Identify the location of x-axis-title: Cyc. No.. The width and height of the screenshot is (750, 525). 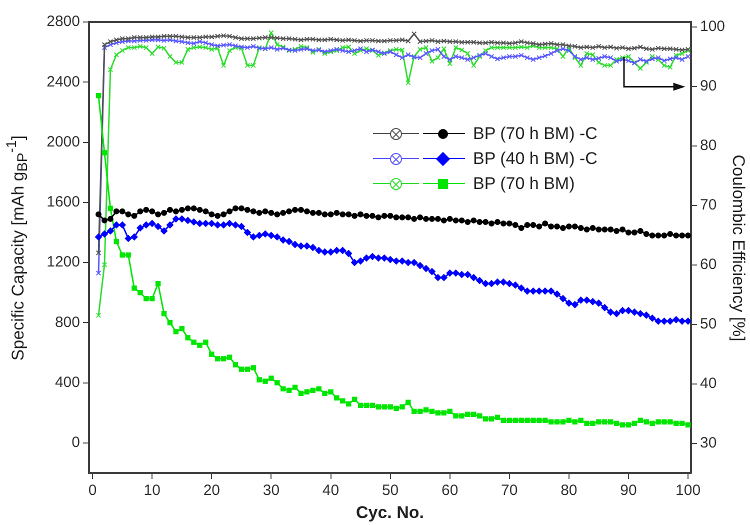
(390, 513).